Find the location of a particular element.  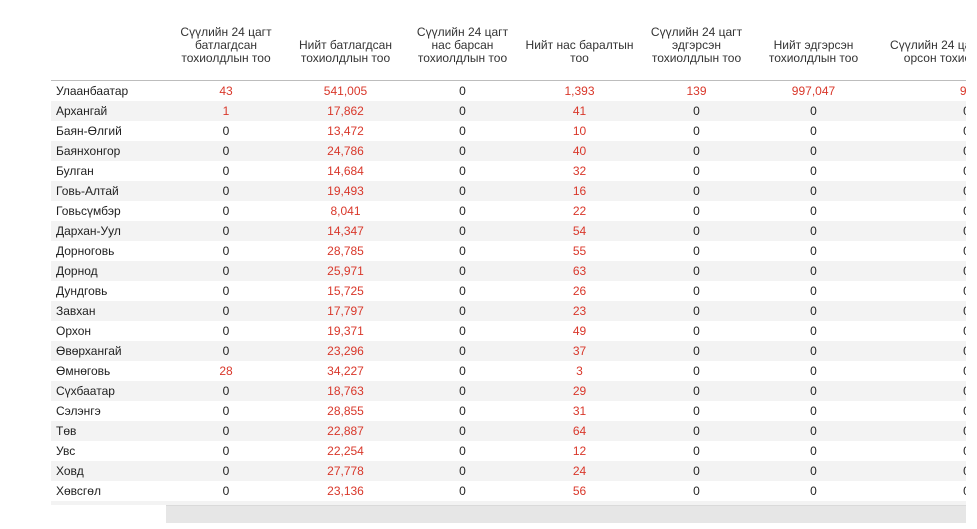

cell-value: 997,047 is located at coordinates (813, 91).